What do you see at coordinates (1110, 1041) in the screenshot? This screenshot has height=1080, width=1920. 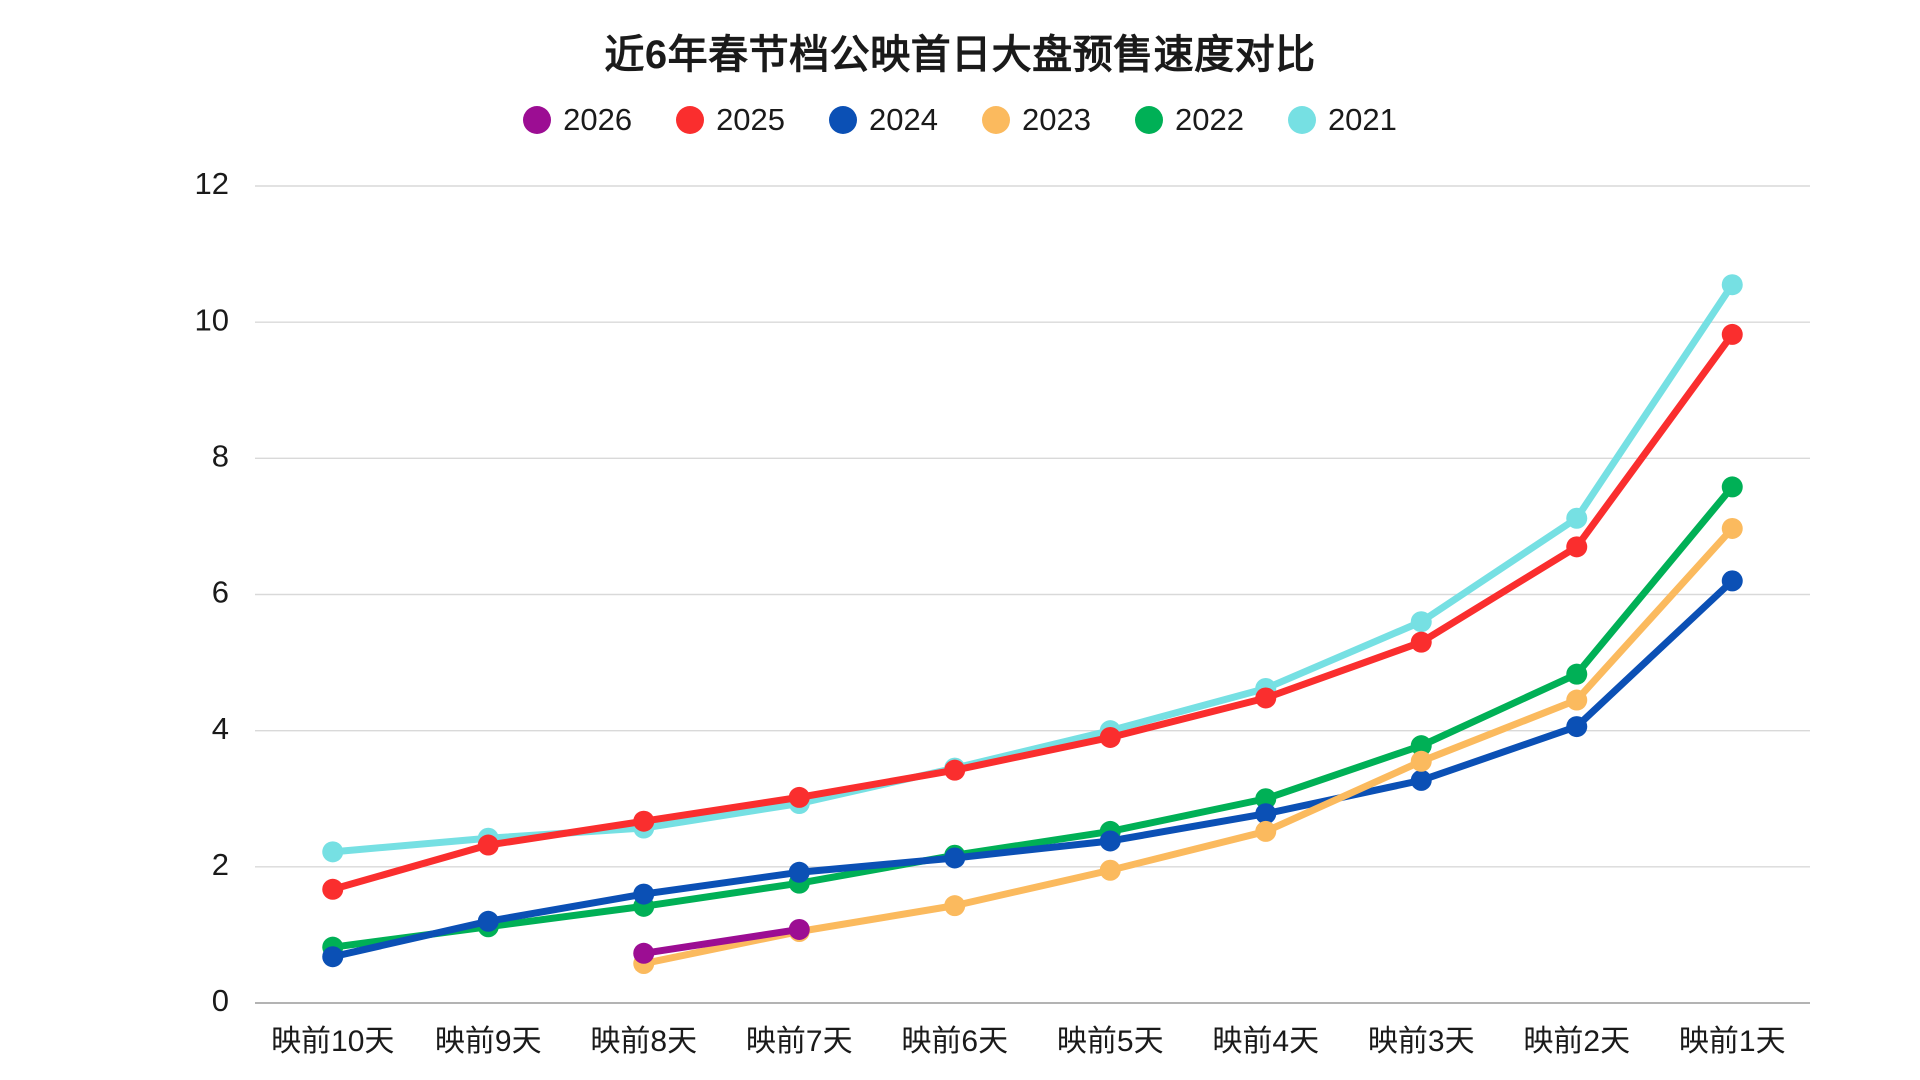 I see `x-axis-tick-label: 映前5天` at bounding box center [1110, 1041].